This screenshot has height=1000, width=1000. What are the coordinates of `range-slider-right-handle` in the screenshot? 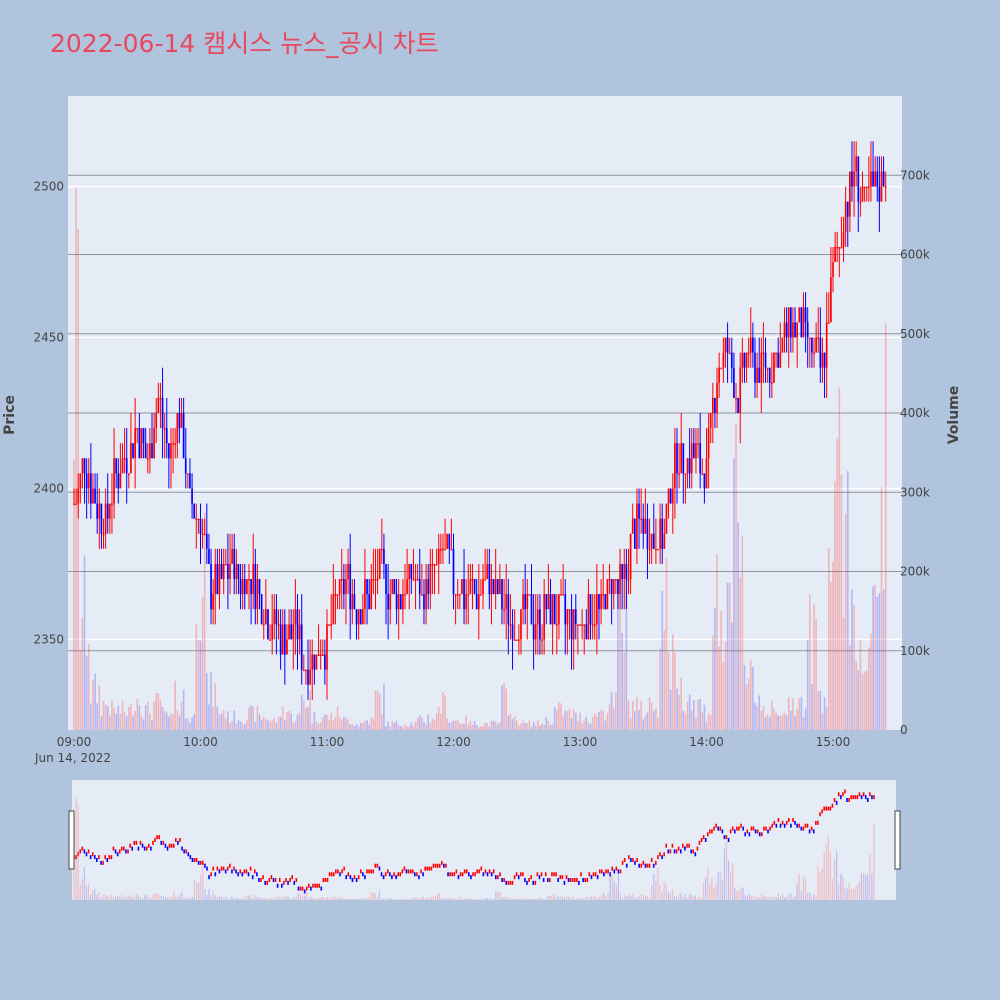 It's located at (897, 840).